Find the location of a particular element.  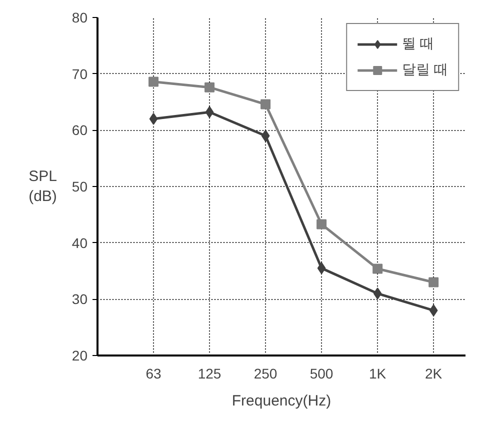

y-axis-title: SPL (dB) is located at coordinates (42, 187).